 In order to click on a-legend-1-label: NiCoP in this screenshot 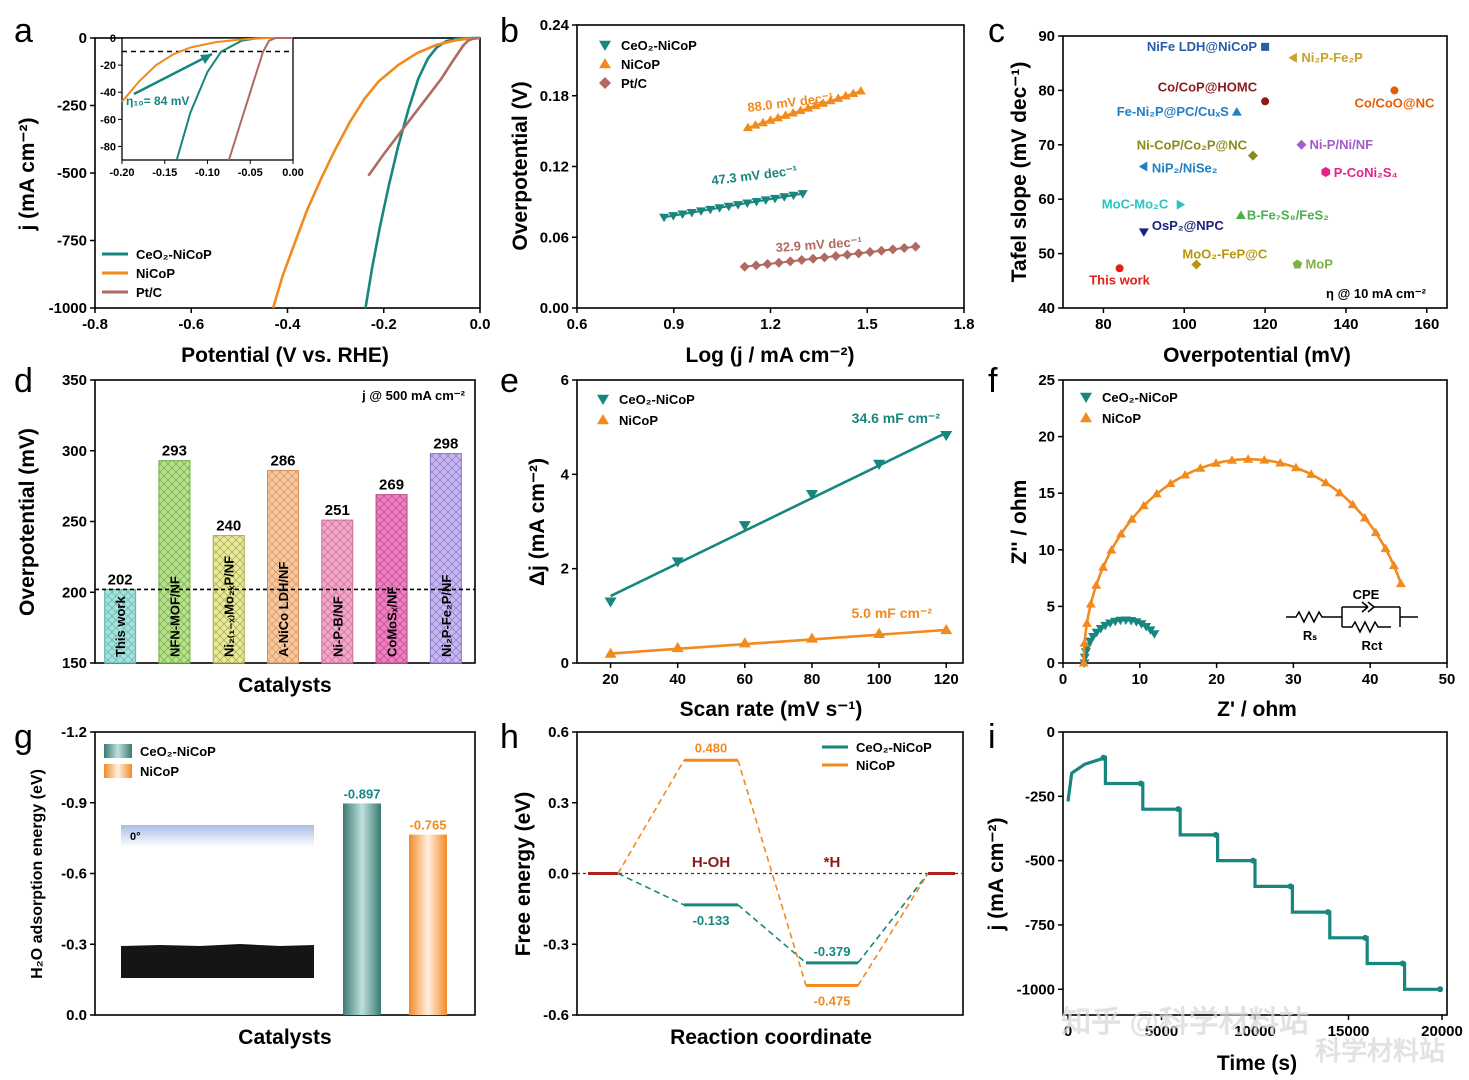, I will do `click(155, 273)`.